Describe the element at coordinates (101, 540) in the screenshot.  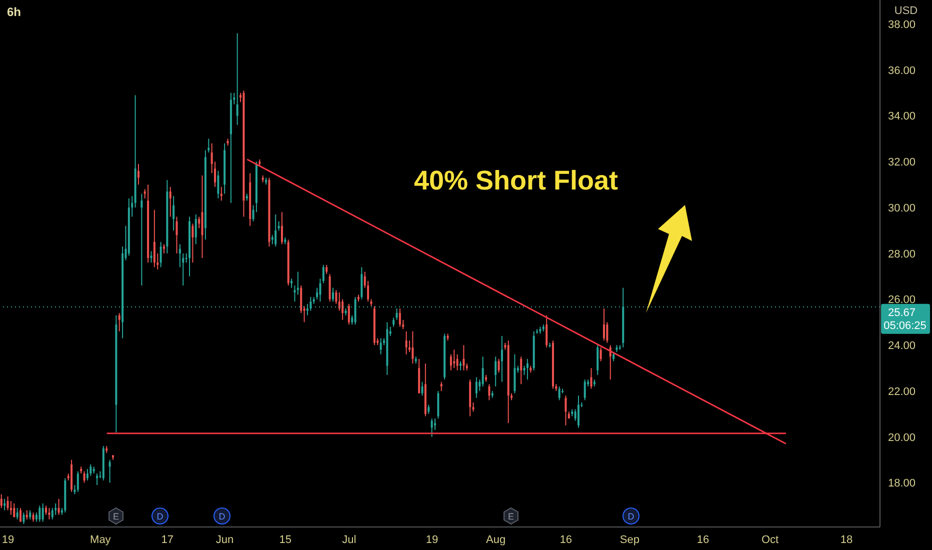
I see `x-tick-label: May` at that location.